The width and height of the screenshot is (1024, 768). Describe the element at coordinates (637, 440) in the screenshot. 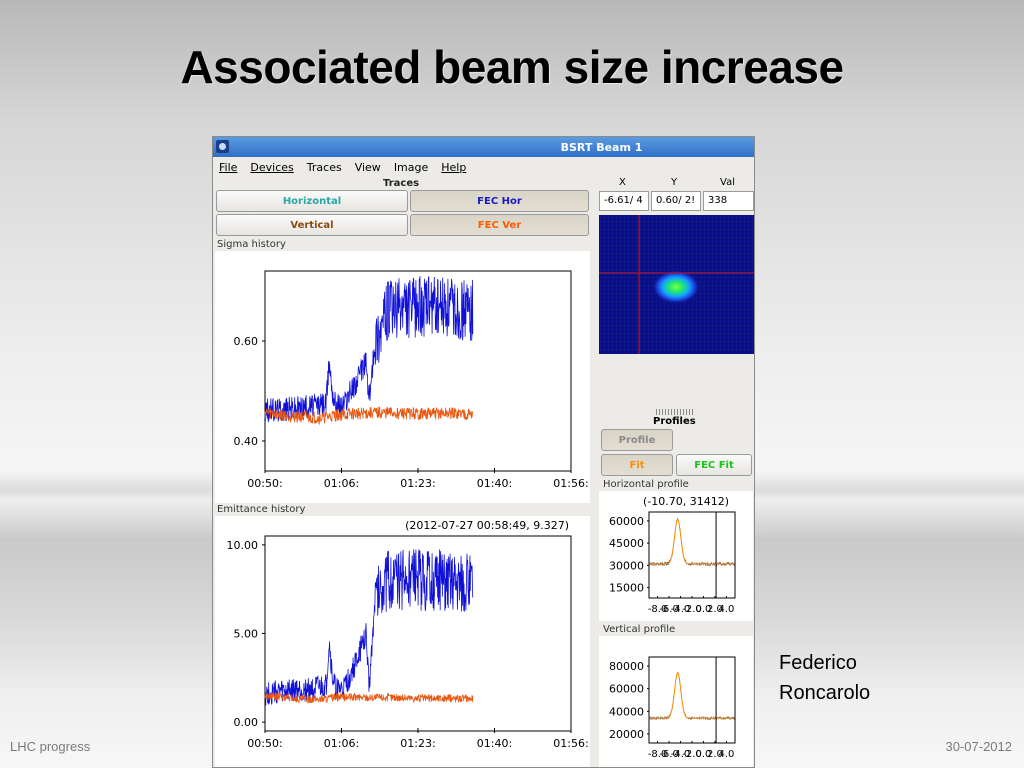

I see `profile-button: Profile` at that location.